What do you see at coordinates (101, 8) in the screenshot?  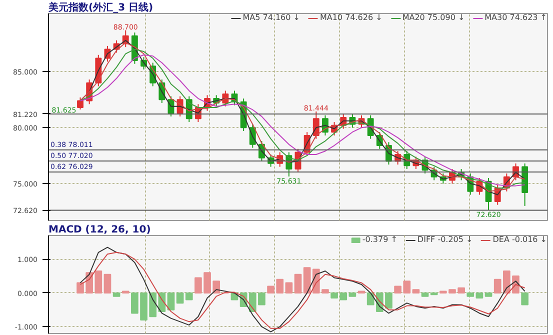 I see `chart-title: 美元指数(外汇_3 日线)` at bounding box center [101, 8].